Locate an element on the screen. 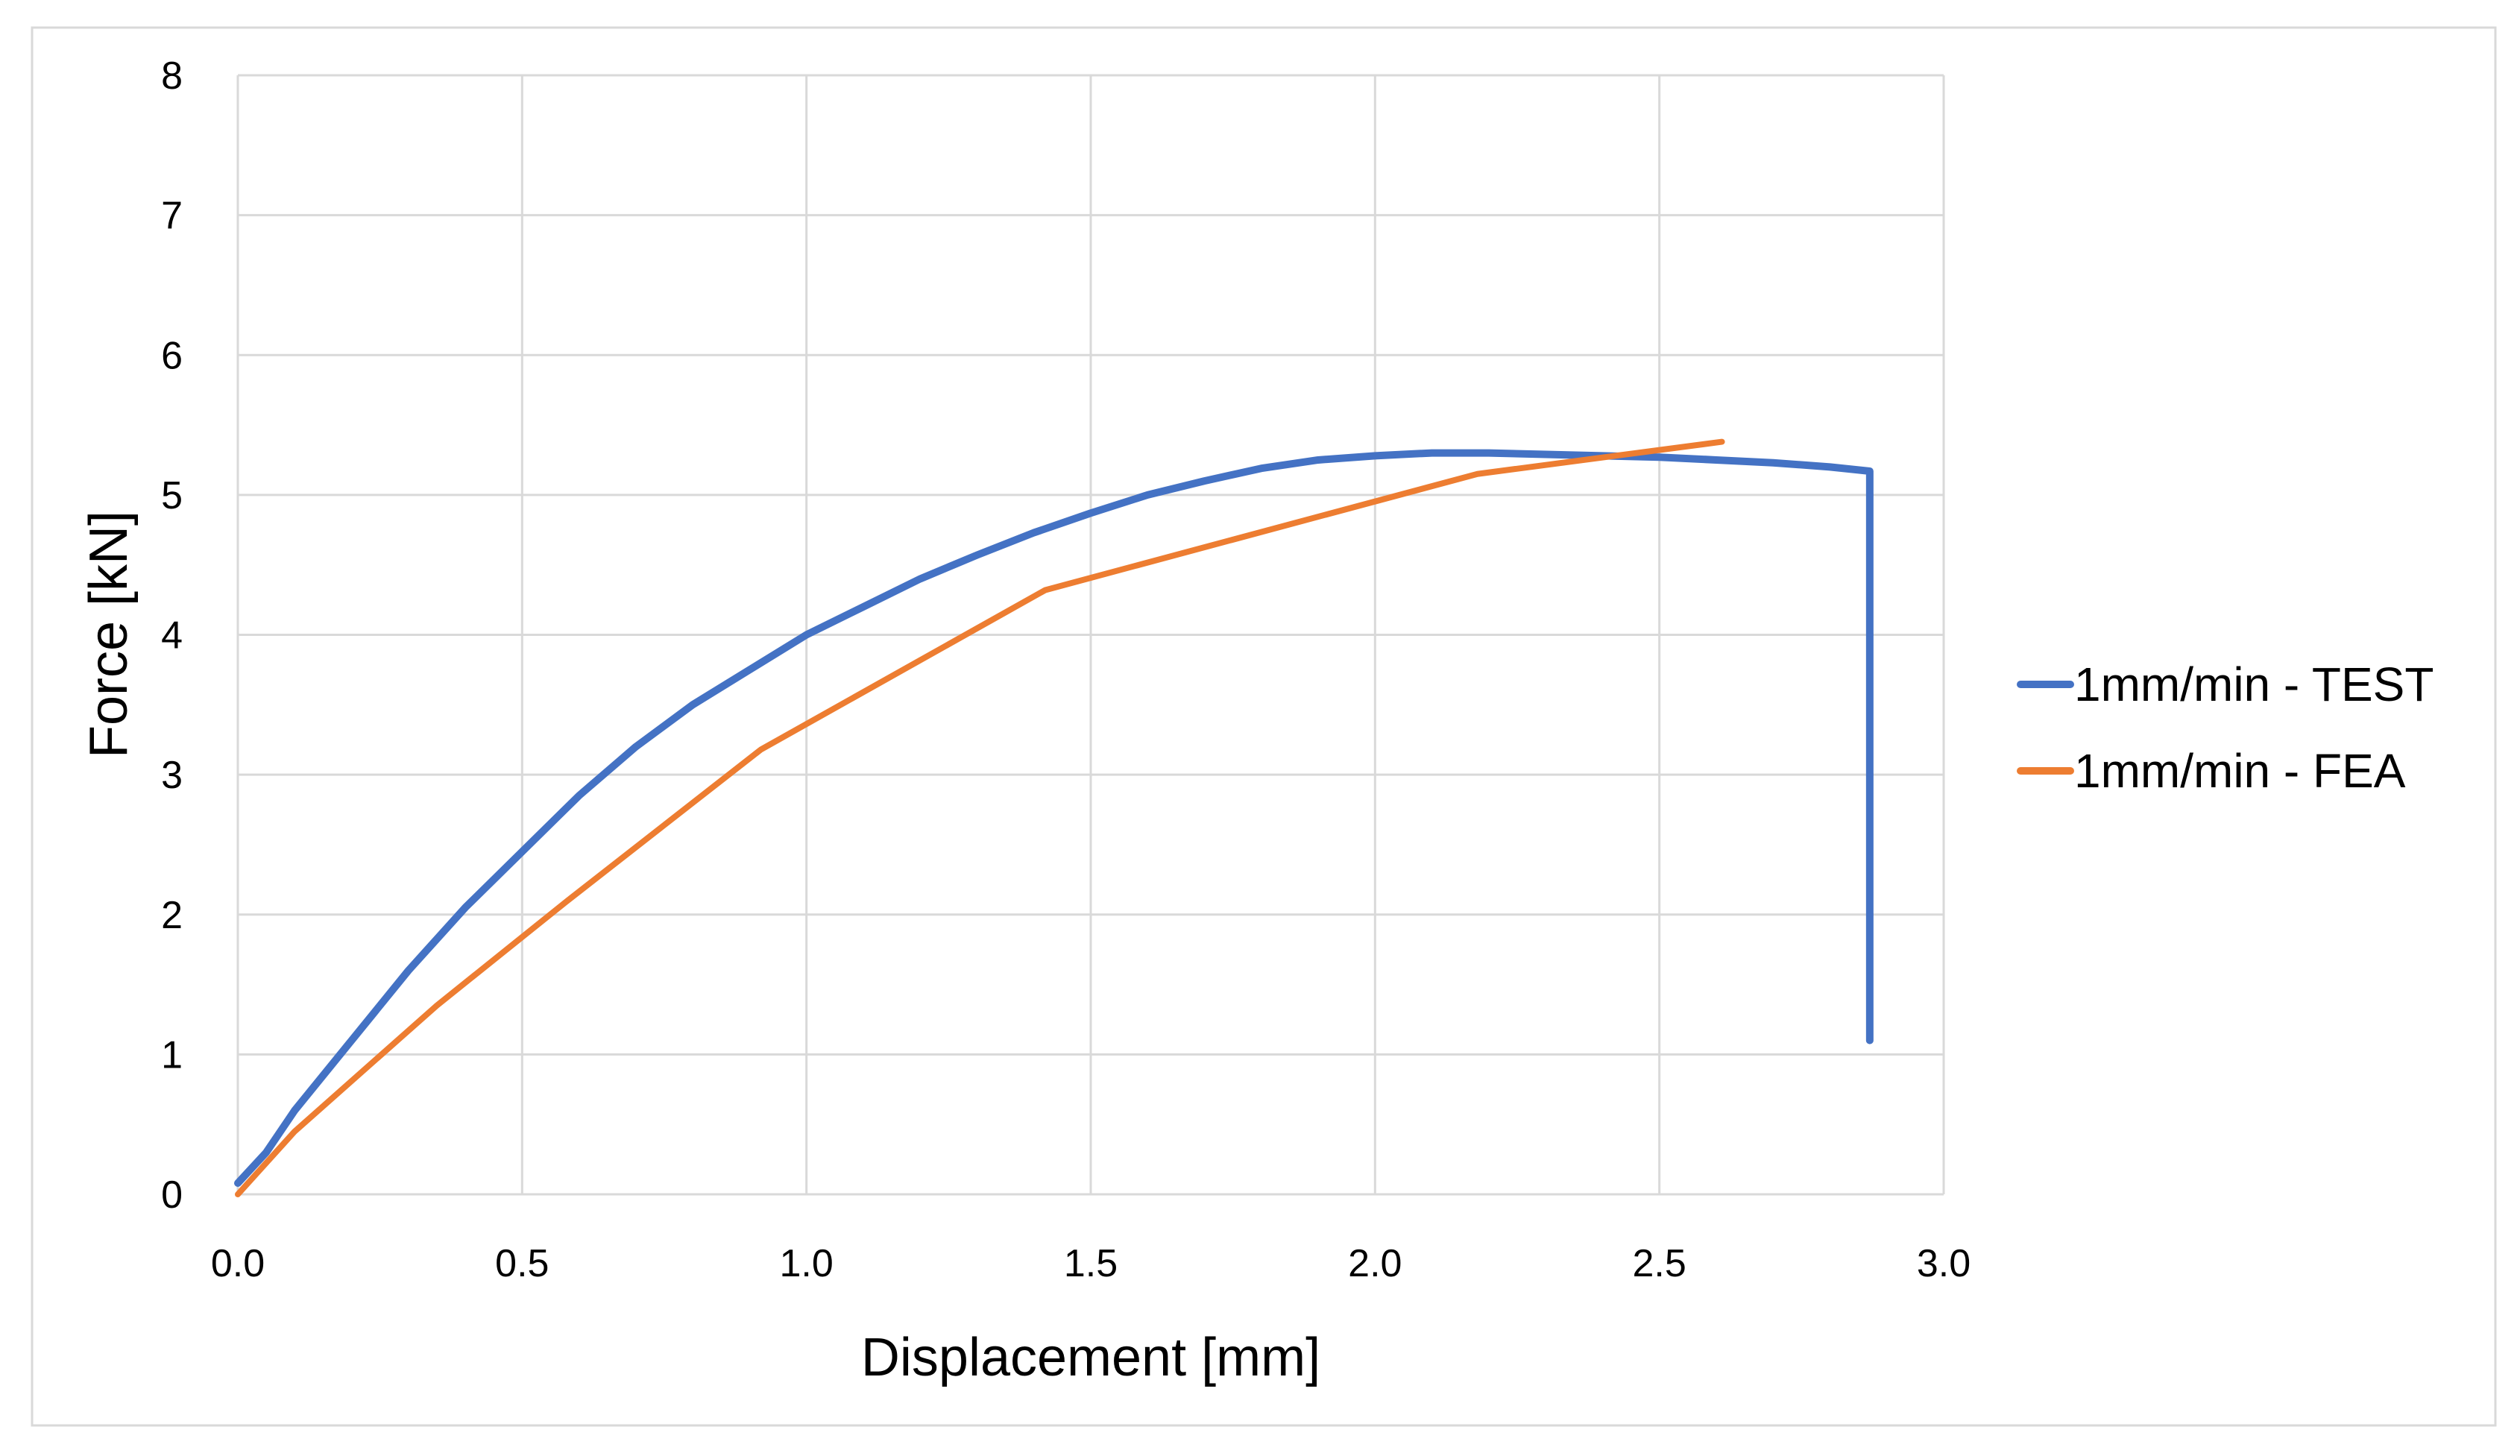 The height and width of the screenshot is (1456, 2520). x-tick-label: 0.5 is located at coordinates (522, 1263).